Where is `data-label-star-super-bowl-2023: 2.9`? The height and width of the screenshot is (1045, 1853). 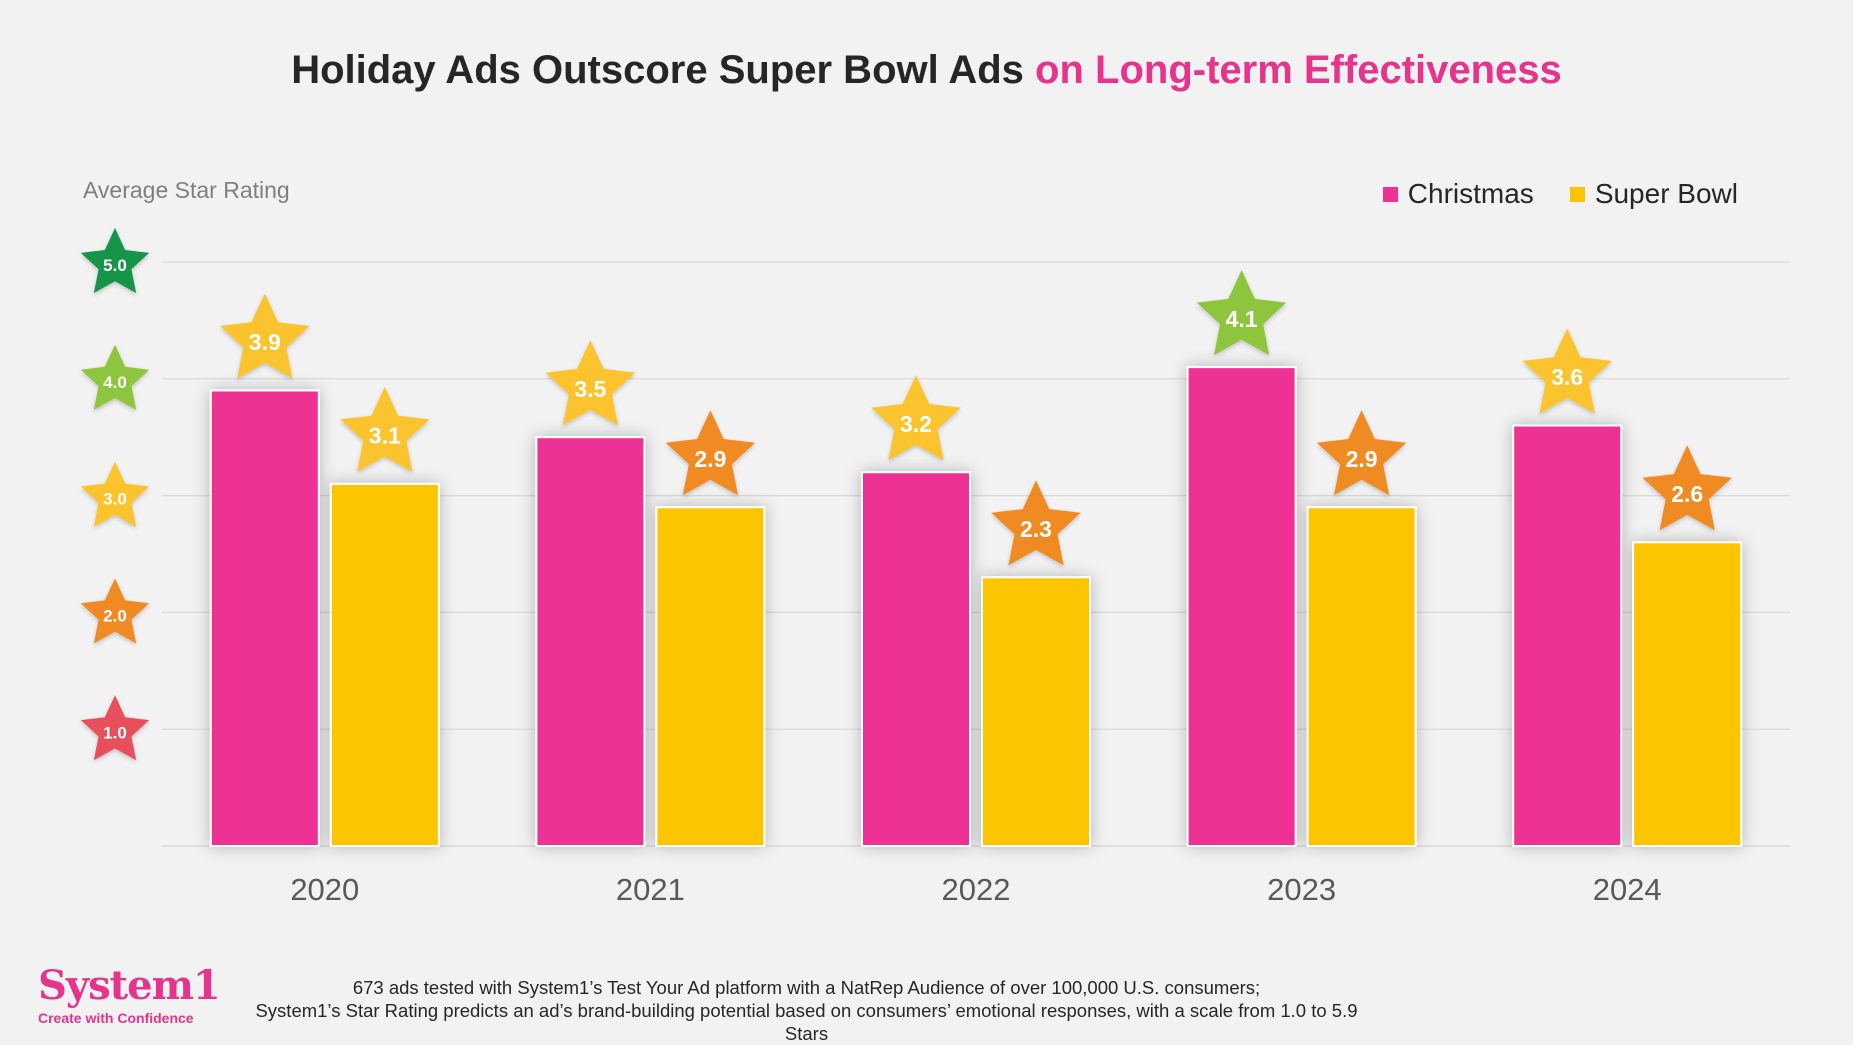
data-label-star-super-bowl-2023: 2.9 is located at coordinates (1361, 453).